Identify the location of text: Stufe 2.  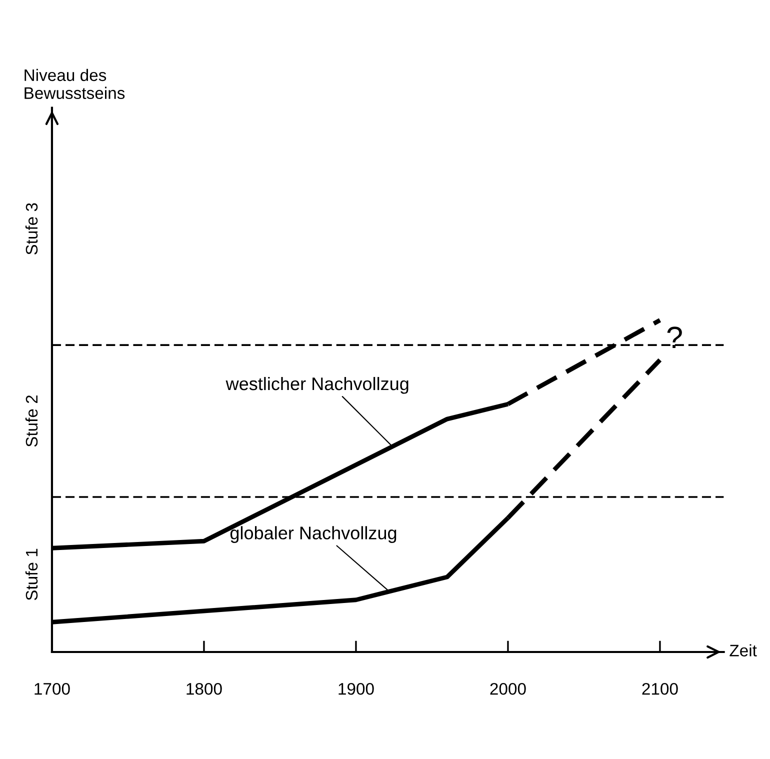
(31, 421).